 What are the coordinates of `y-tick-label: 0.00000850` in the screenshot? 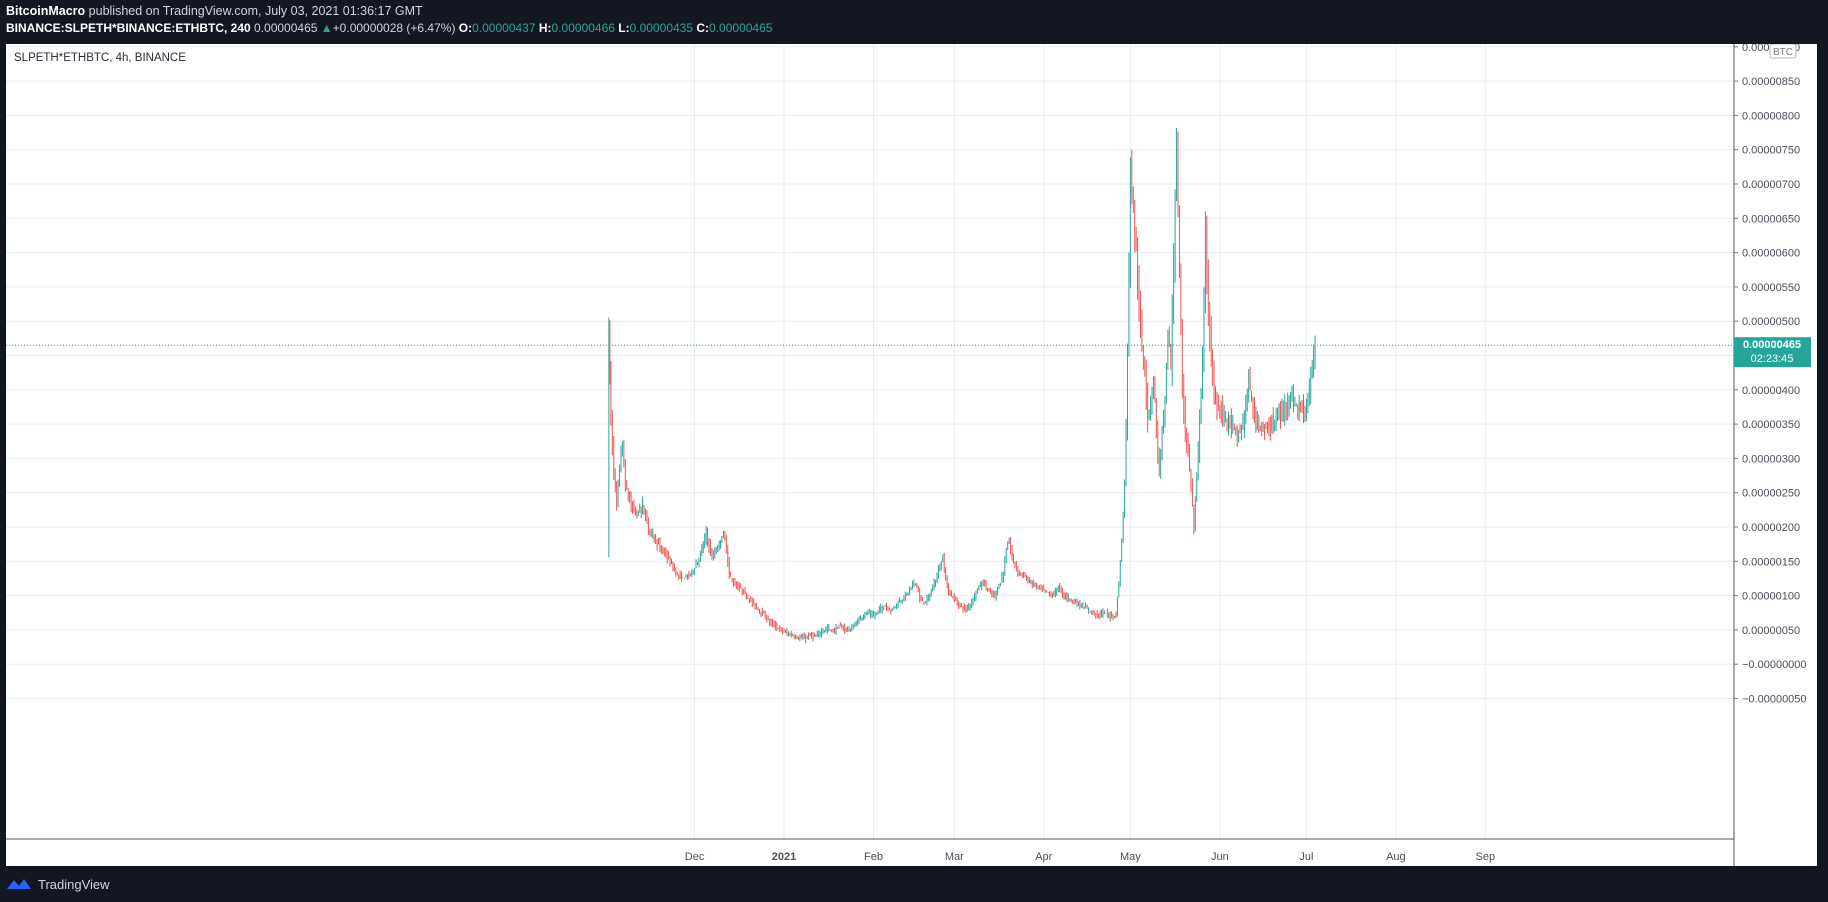 It's located at (1771, 82).